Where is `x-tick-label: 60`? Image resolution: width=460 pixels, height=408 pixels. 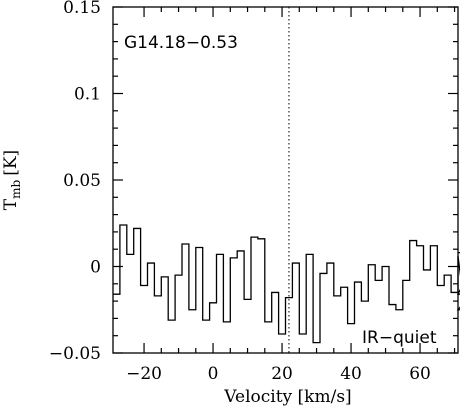
x-tick-label: 60 is located at coordinates (420, 374).